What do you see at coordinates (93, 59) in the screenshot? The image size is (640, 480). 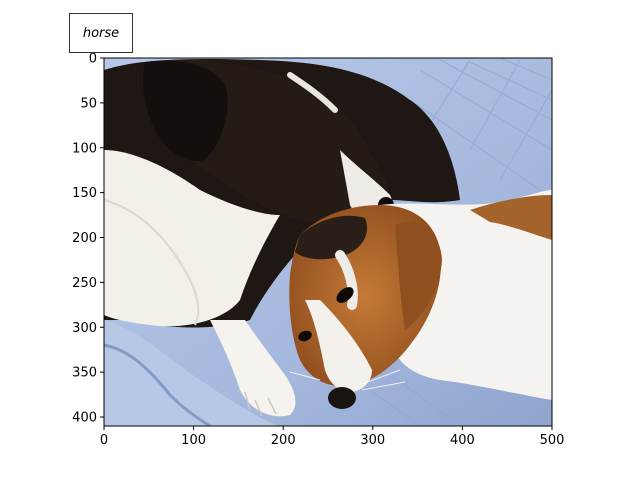 I see `y-tick-label: 0` at bounding box center [93, 59].